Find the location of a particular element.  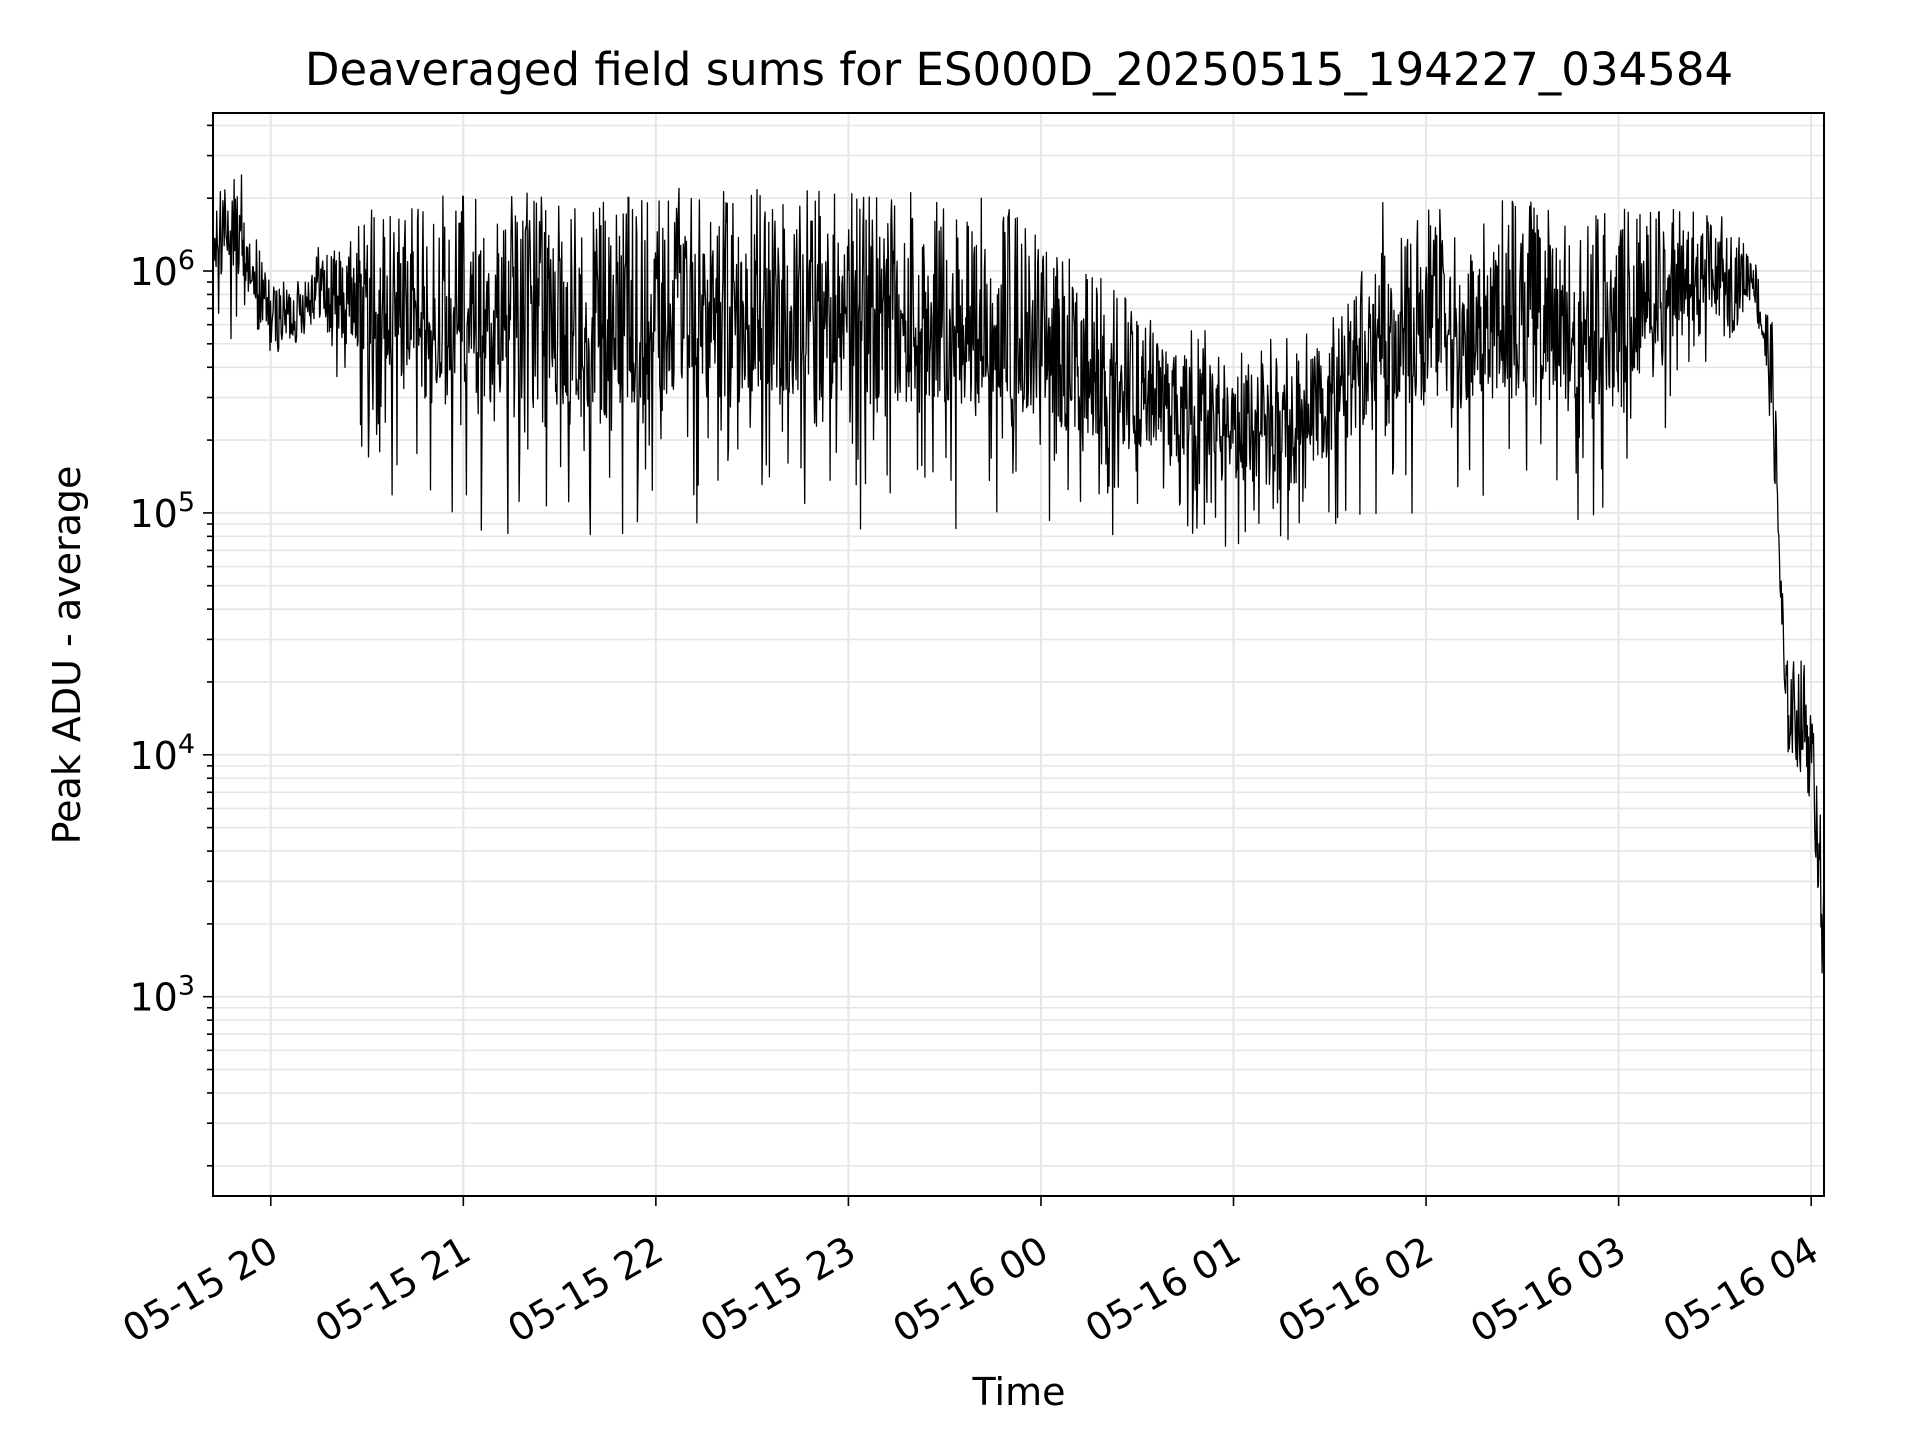

y-tick-label: 103 is located at coordinates (162, 995).